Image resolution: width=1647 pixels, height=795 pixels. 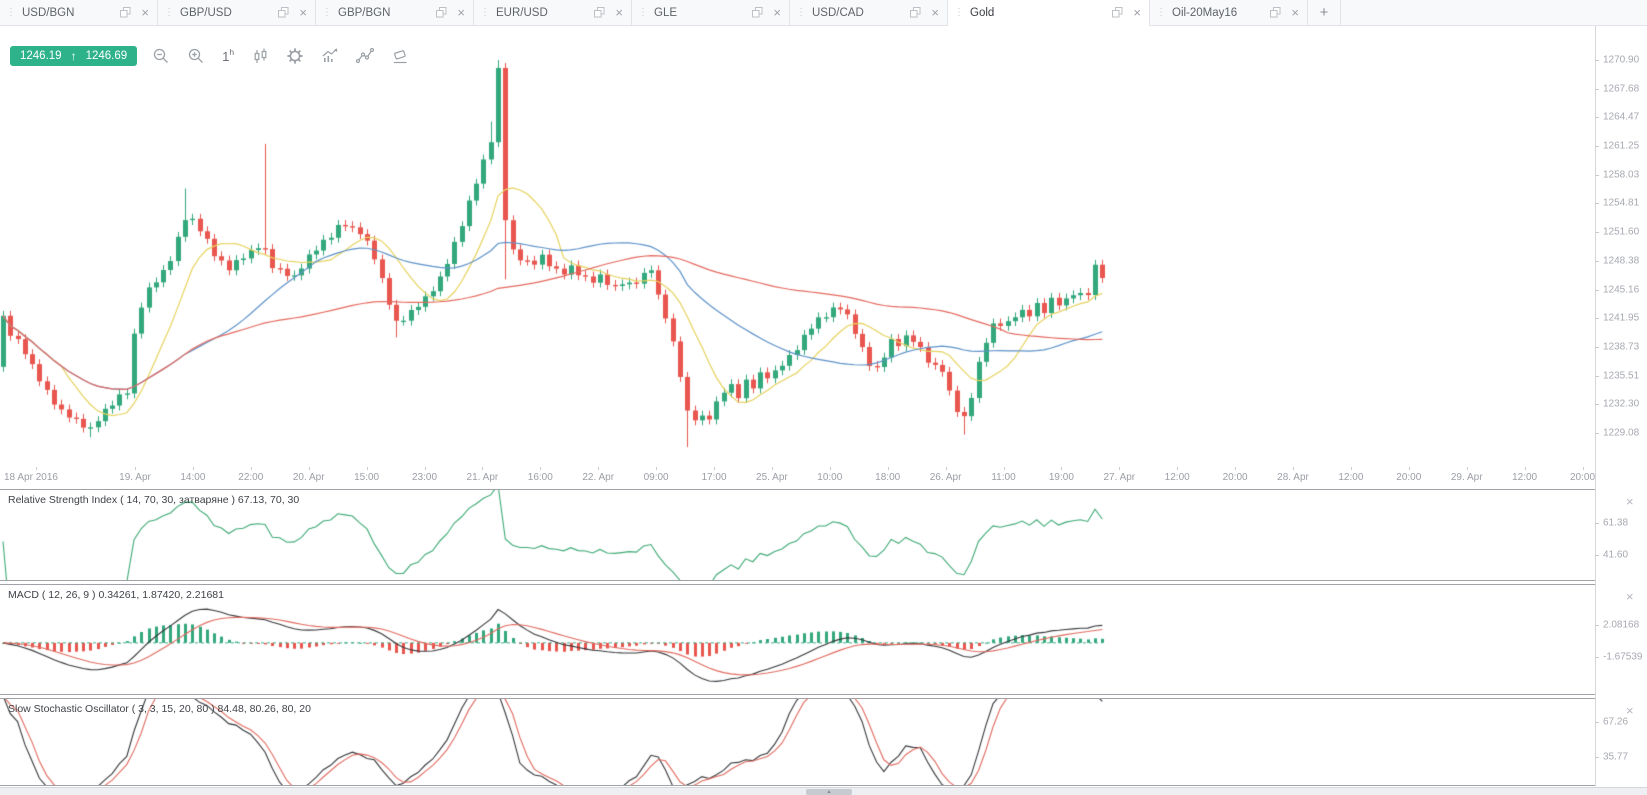 I want to click on tab-oil-20may16: ⋮ Oil-20May16 ×, so click(x=1229, y=12).